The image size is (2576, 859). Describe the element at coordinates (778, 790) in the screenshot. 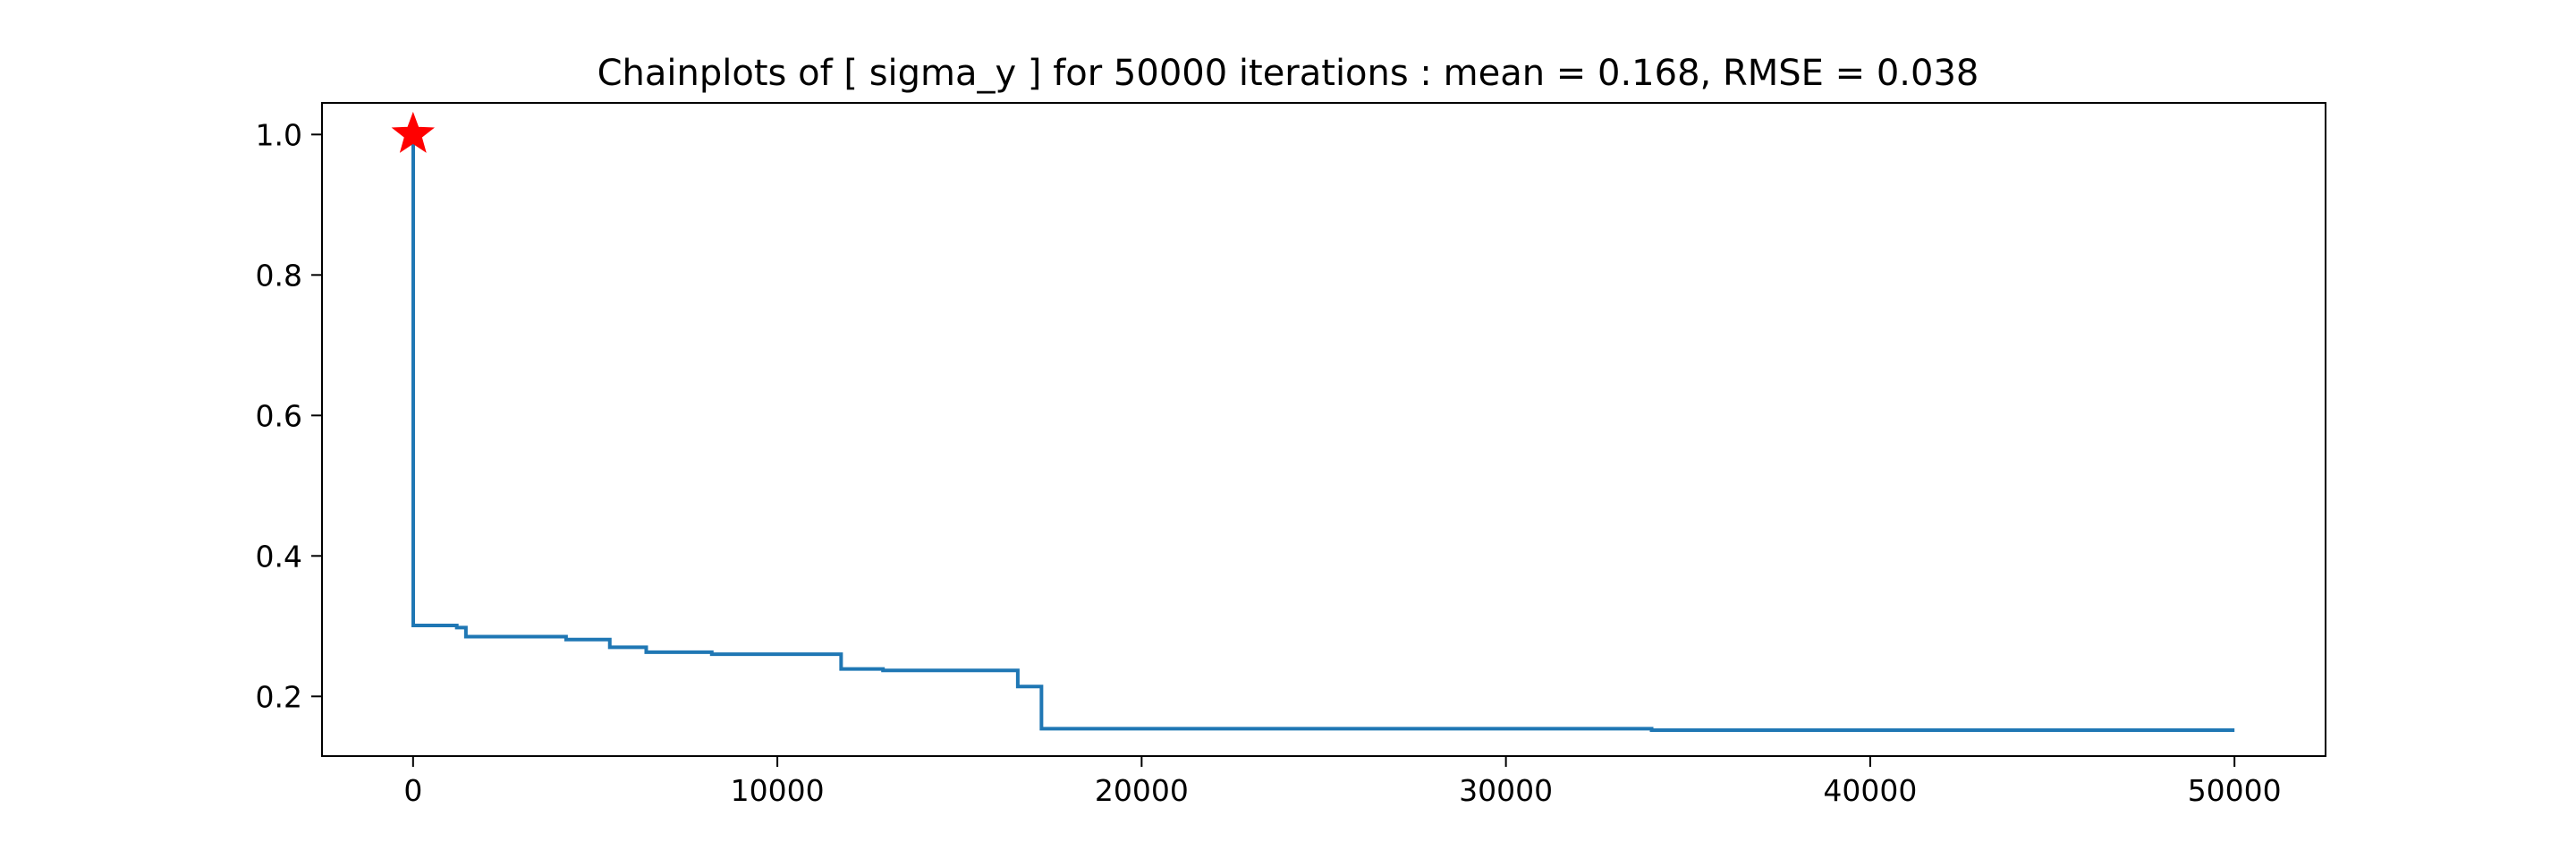

I see `x-tick-label: 10000` at that location.